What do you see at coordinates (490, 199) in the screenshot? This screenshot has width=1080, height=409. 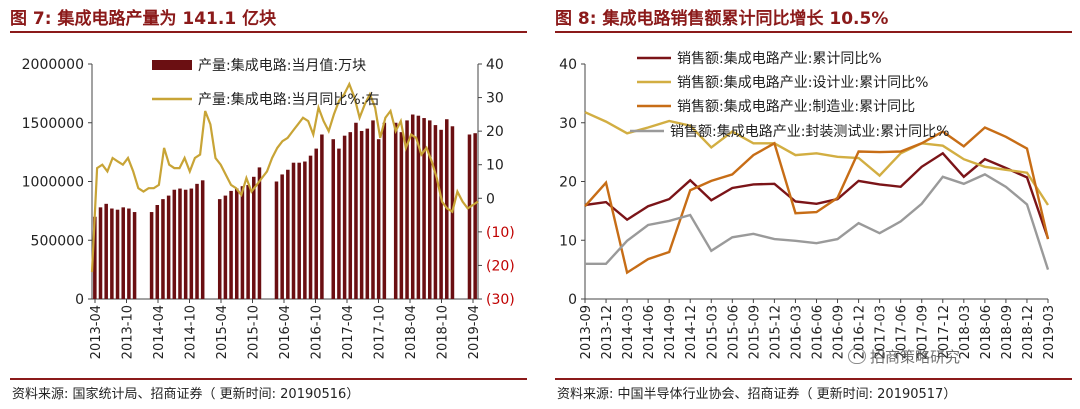 I see `y-right-tick-label: 0` at bounding box center [490, 199].